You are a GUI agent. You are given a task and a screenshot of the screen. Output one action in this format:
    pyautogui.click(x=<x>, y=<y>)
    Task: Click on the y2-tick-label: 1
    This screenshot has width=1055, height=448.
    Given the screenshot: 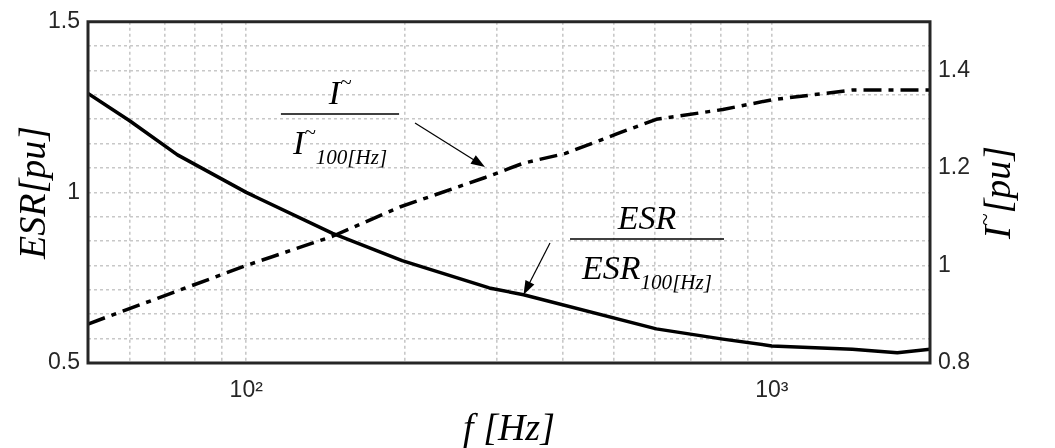 What is the action you would take?
    pyautogui.click(x=944, y=263)
    